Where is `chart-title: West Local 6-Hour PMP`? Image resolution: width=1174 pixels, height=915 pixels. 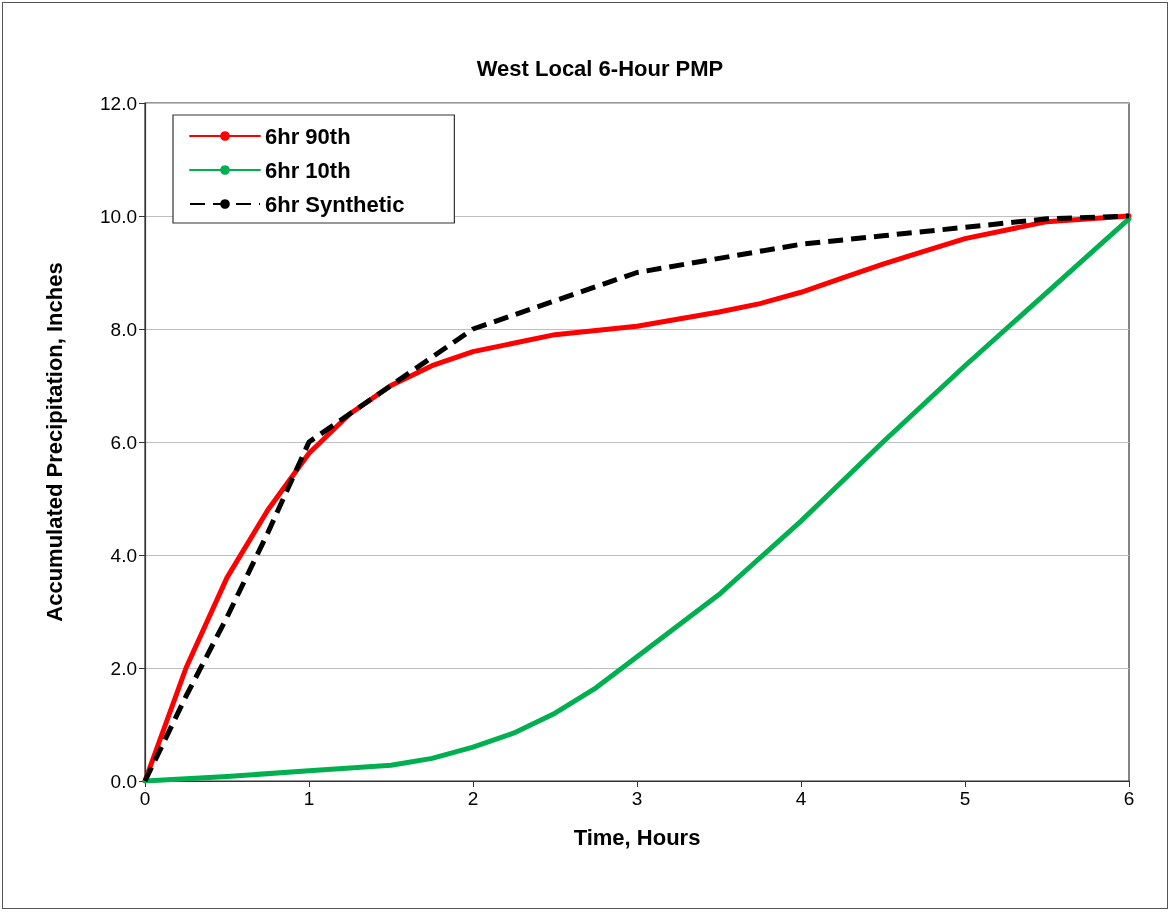
chart-title: West Local 6-Hour PMP is located at coordinates (600, 68).